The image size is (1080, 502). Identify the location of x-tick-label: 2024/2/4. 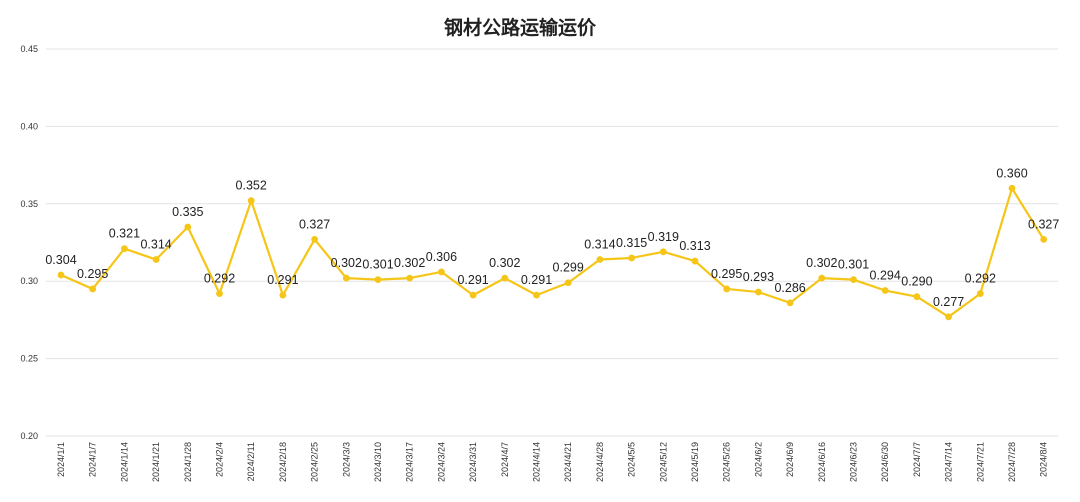
(220, 459).